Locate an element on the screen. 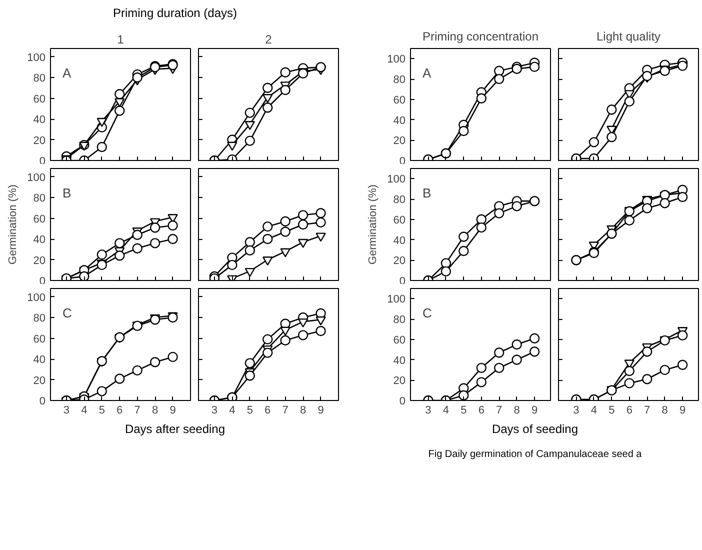  chart-title: Priming concentration is located at coordinates (480, 37).